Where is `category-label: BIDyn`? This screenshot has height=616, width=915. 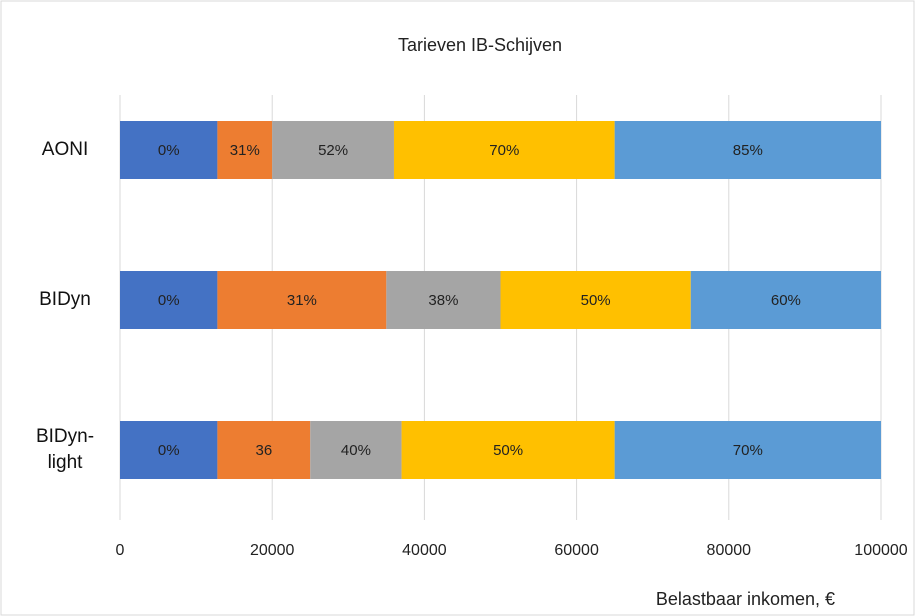 category-label: BIDyn is located at coordinates (65, 299).